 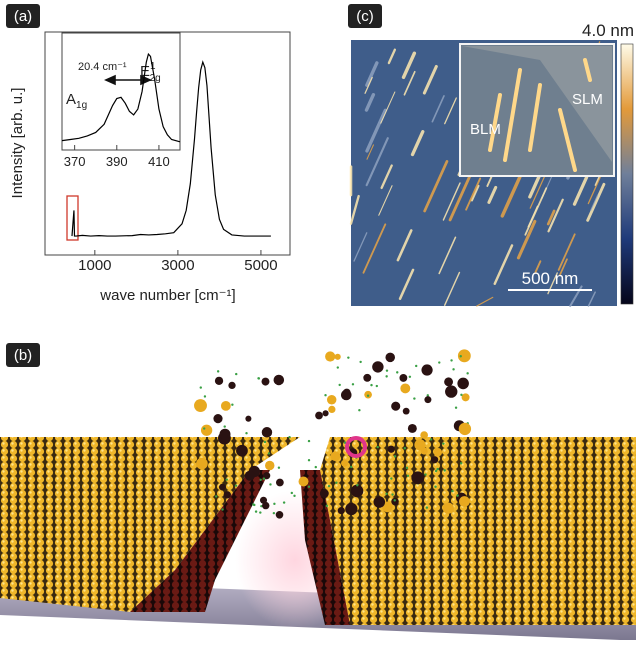 What do you see at coordinates (150, 524) in the screenshot?
I see `monolayer-left` at bounding box center [150, 524].